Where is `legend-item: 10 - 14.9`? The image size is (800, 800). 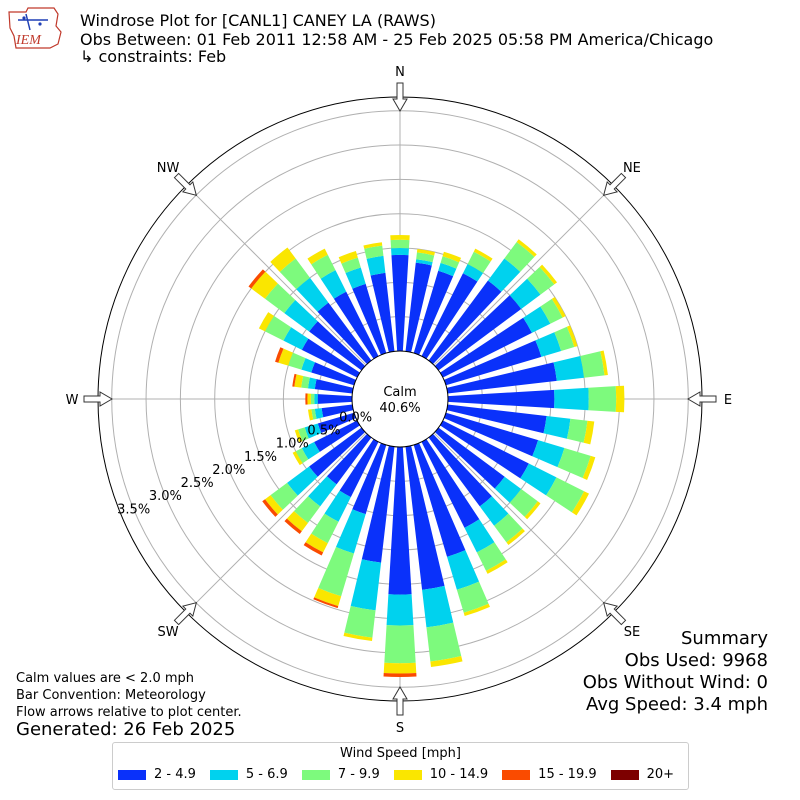 legend-item: 10 - 14.9 is located at coordinates (440, 774).